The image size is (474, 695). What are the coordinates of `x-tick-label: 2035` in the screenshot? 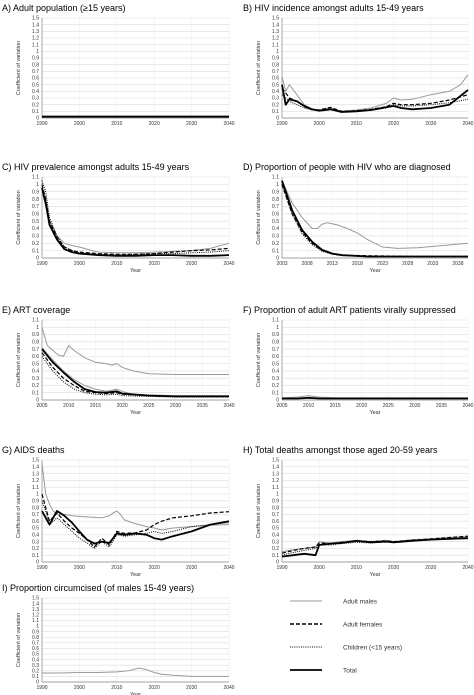 It's located at (202, 406).